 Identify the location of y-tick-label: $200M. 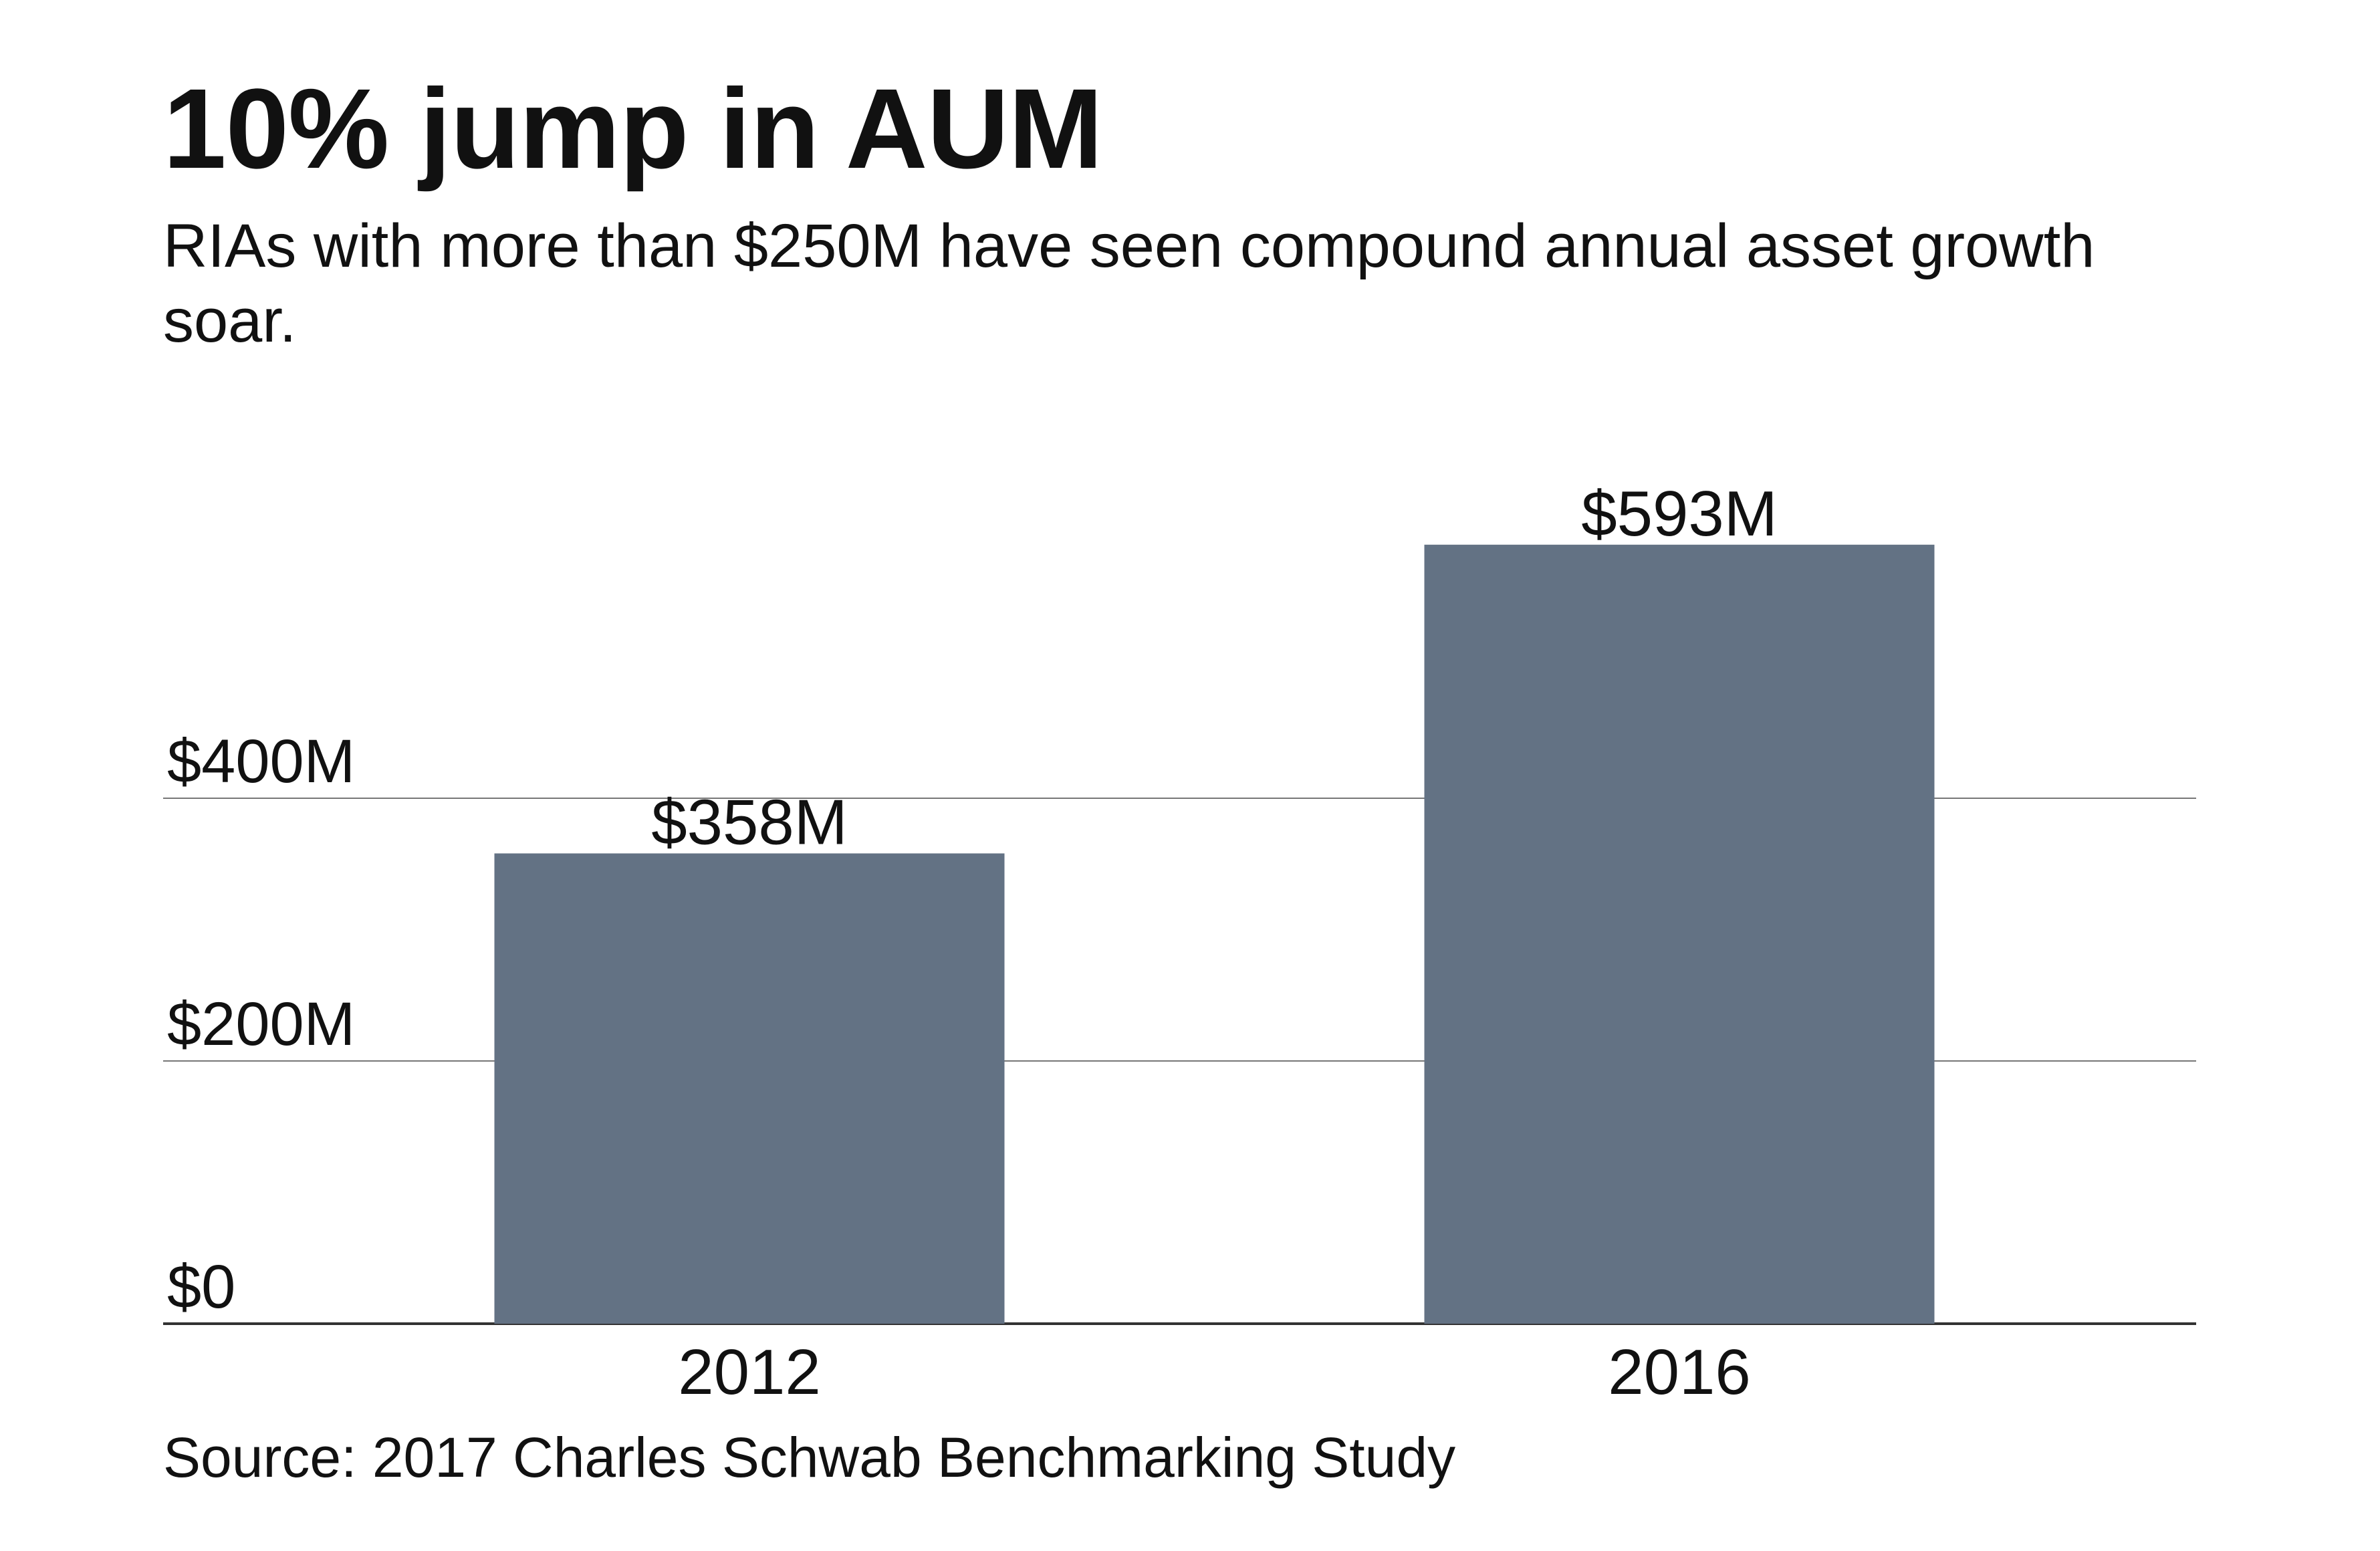
(261, 1024).